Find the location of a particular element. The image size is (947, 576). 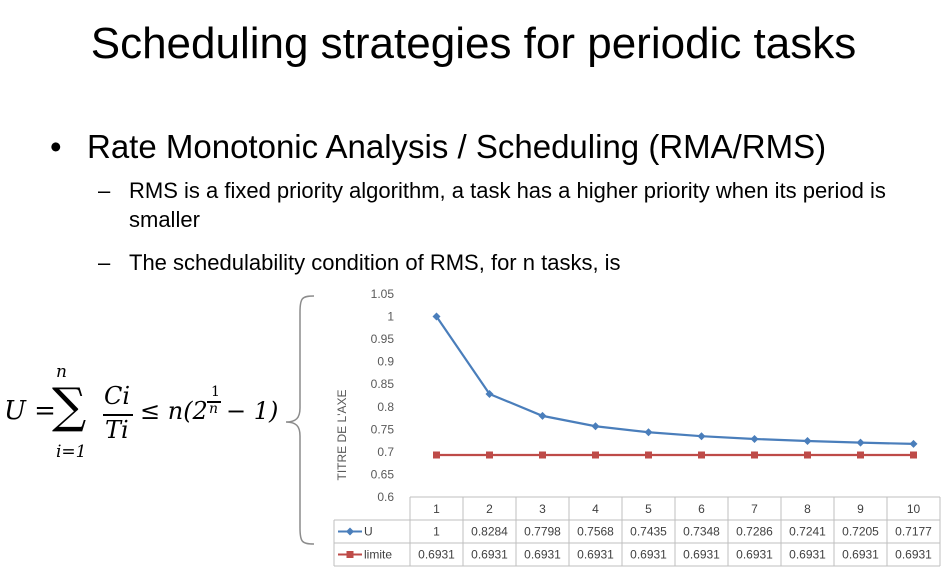

data-label: 0.7568 is located at coordinates (595, 532).